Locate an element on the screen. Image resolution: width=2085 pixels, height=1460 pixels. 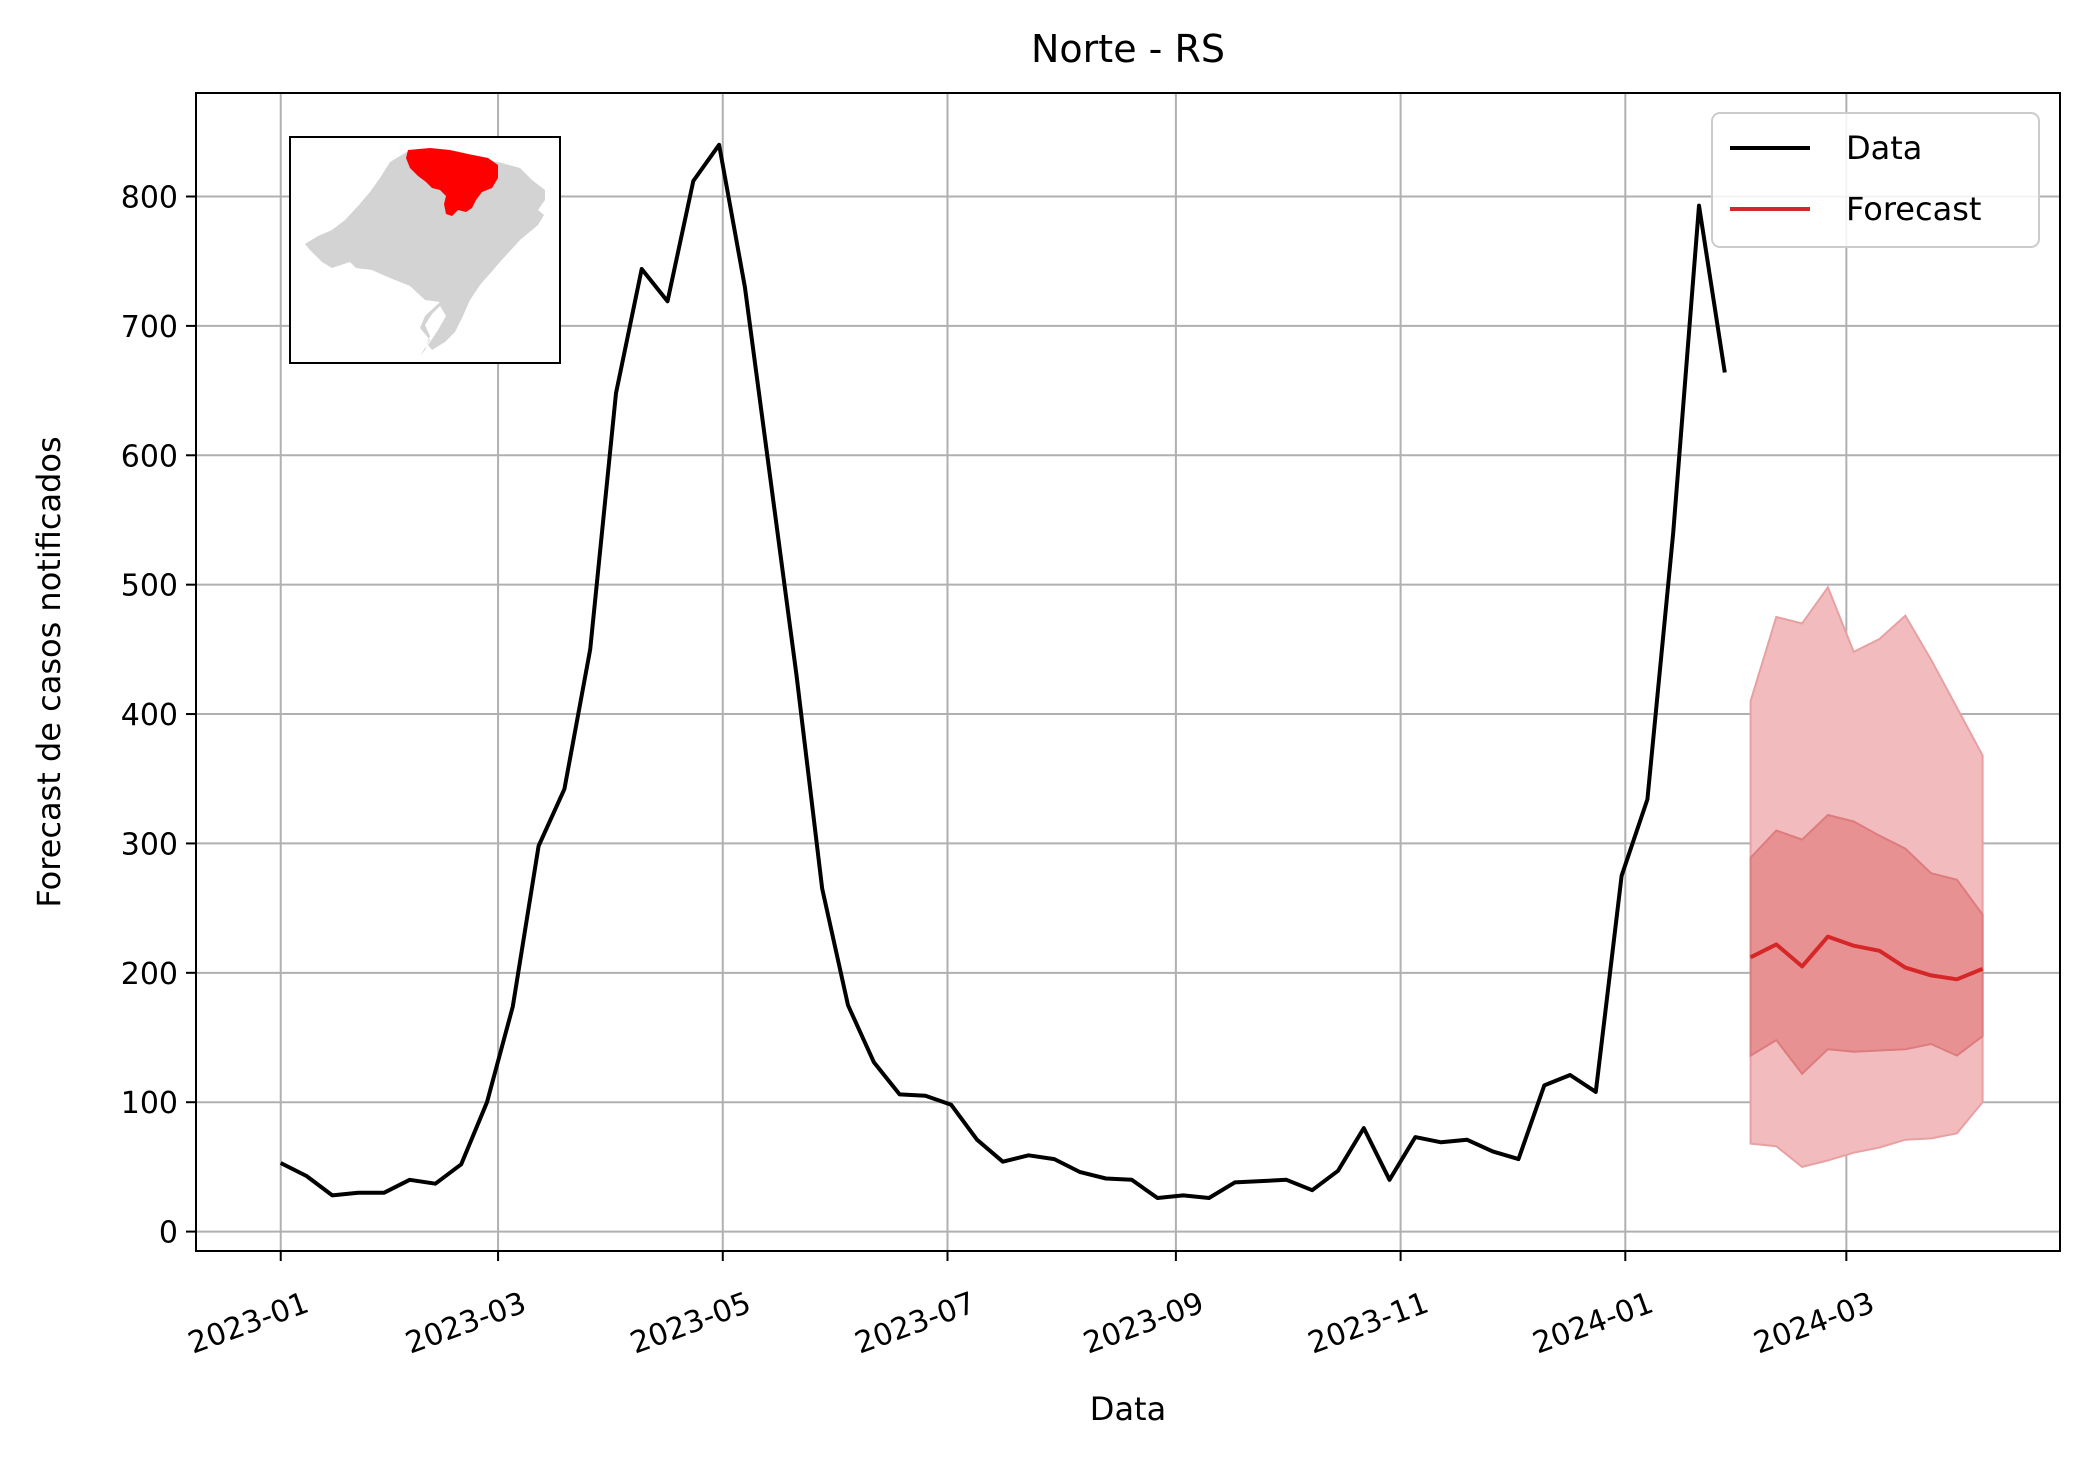
forecast-bands is located at coordinates (1866, 876).